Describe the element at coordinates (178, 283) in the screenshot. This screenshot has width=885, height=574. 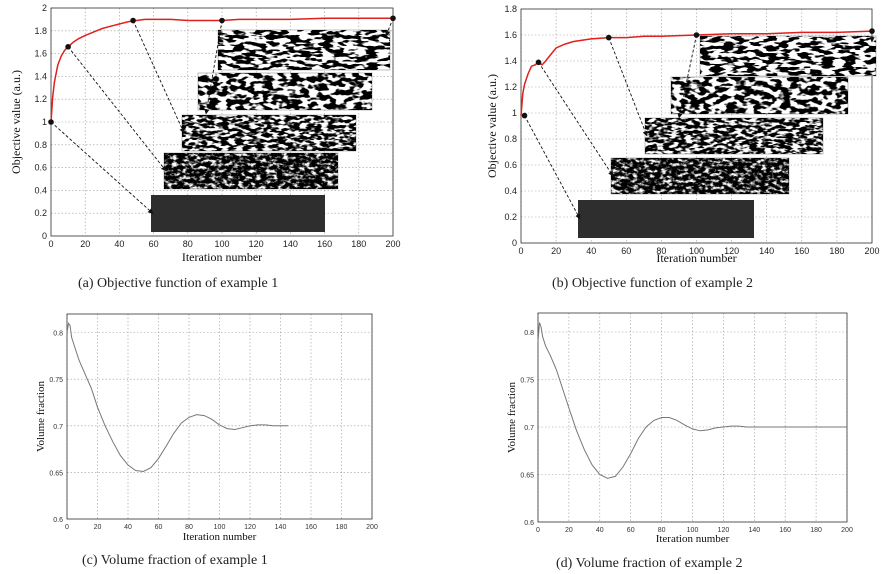
I see `caption-a: (a) Objective function of example 1` at that location.